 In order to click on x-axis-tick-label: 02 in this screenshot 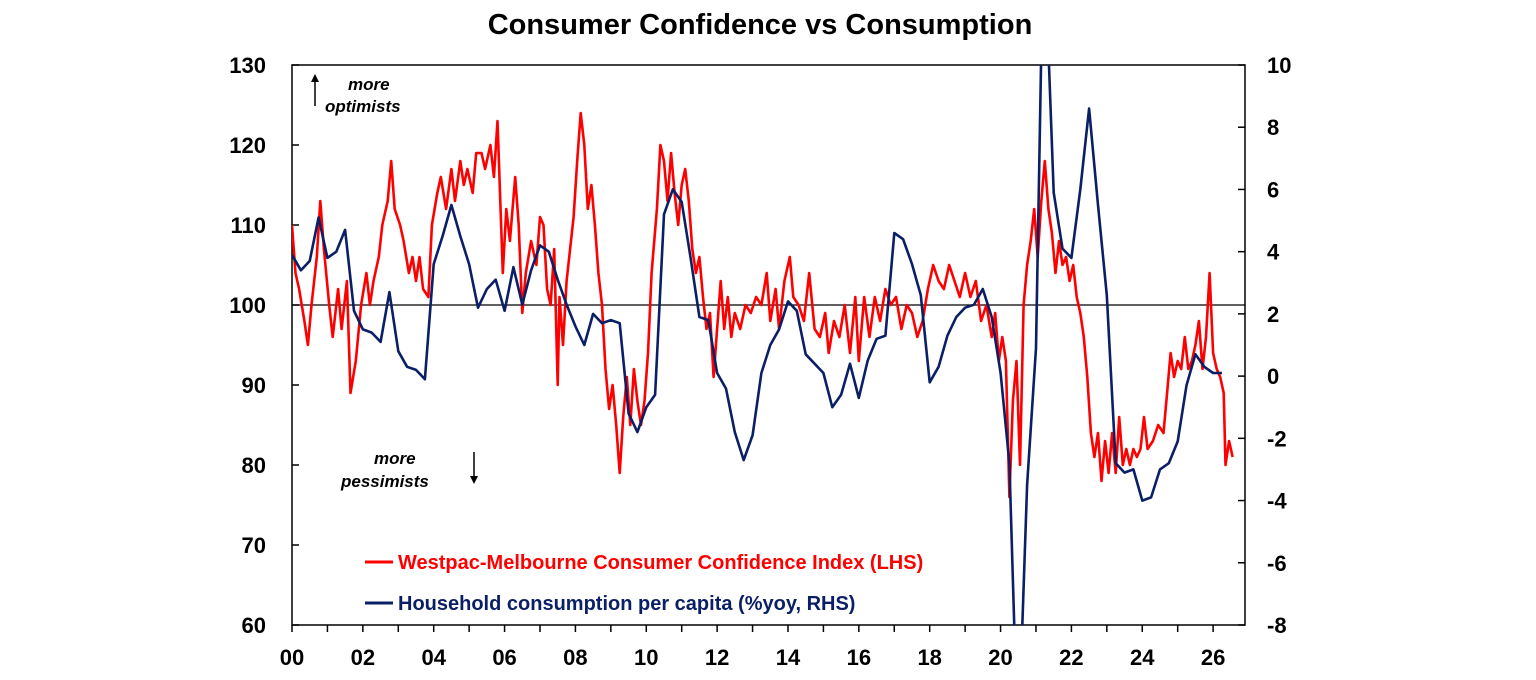, I will do `click(363, 657)`.